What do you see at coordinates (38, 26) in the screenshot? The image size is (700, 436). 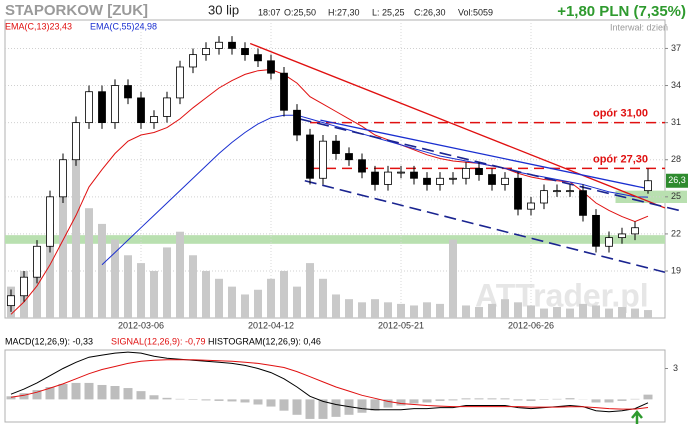 I see `legend-entry: EMA(C,13)23,43` at bounding box center [38, 26].